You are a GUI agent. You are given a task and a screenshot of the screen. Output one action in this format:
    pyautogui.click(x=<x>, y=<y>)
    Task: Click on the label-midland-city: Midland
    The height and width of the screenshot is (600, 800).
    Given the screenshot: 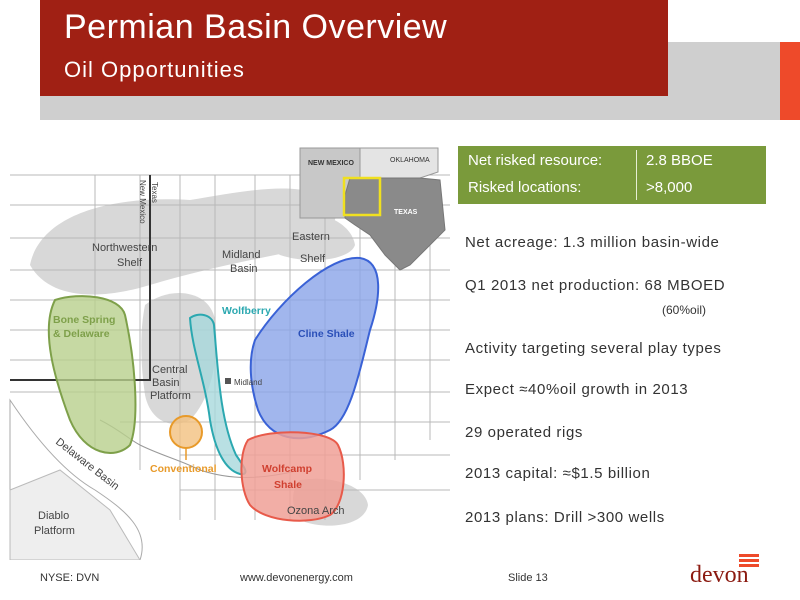 What is the action you would take?
    pyautogui.click(x=248, y=382)
    